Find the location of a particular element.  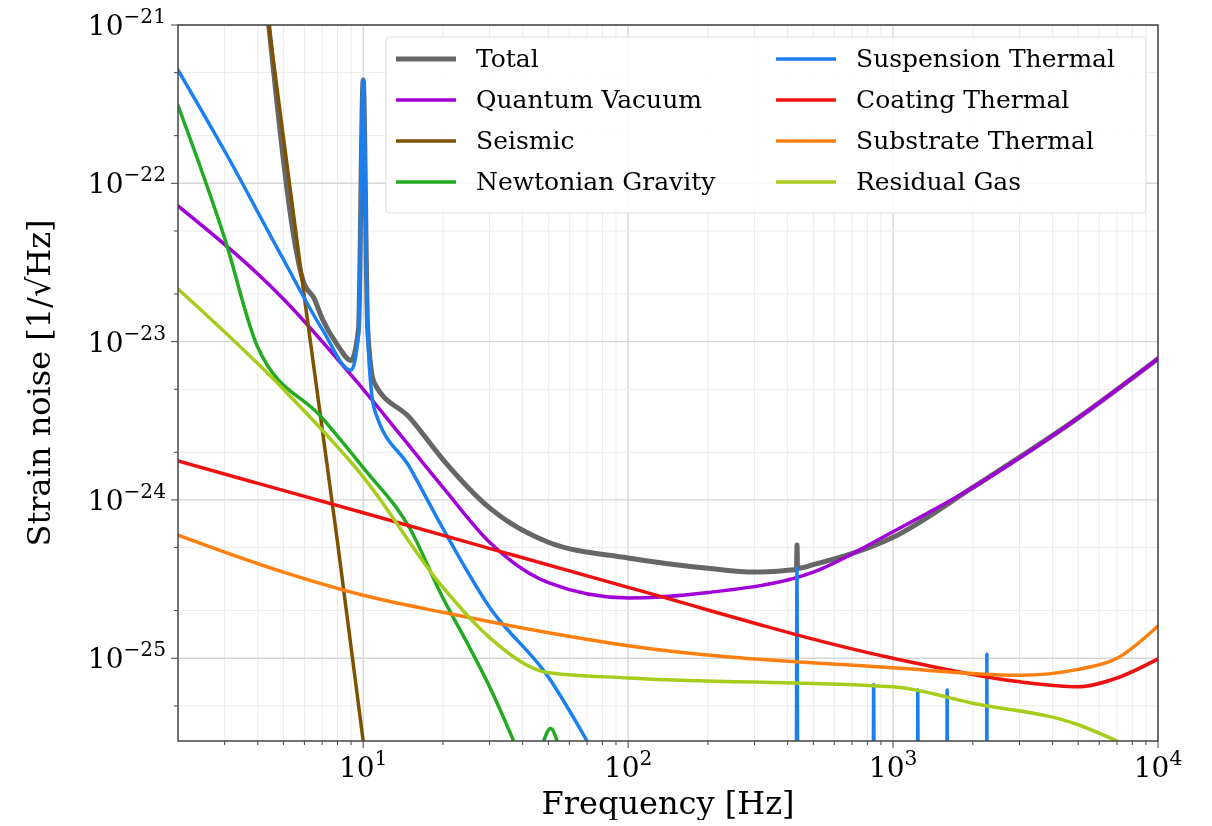

legend-label: Seismic is located at coordinates (525, 140).